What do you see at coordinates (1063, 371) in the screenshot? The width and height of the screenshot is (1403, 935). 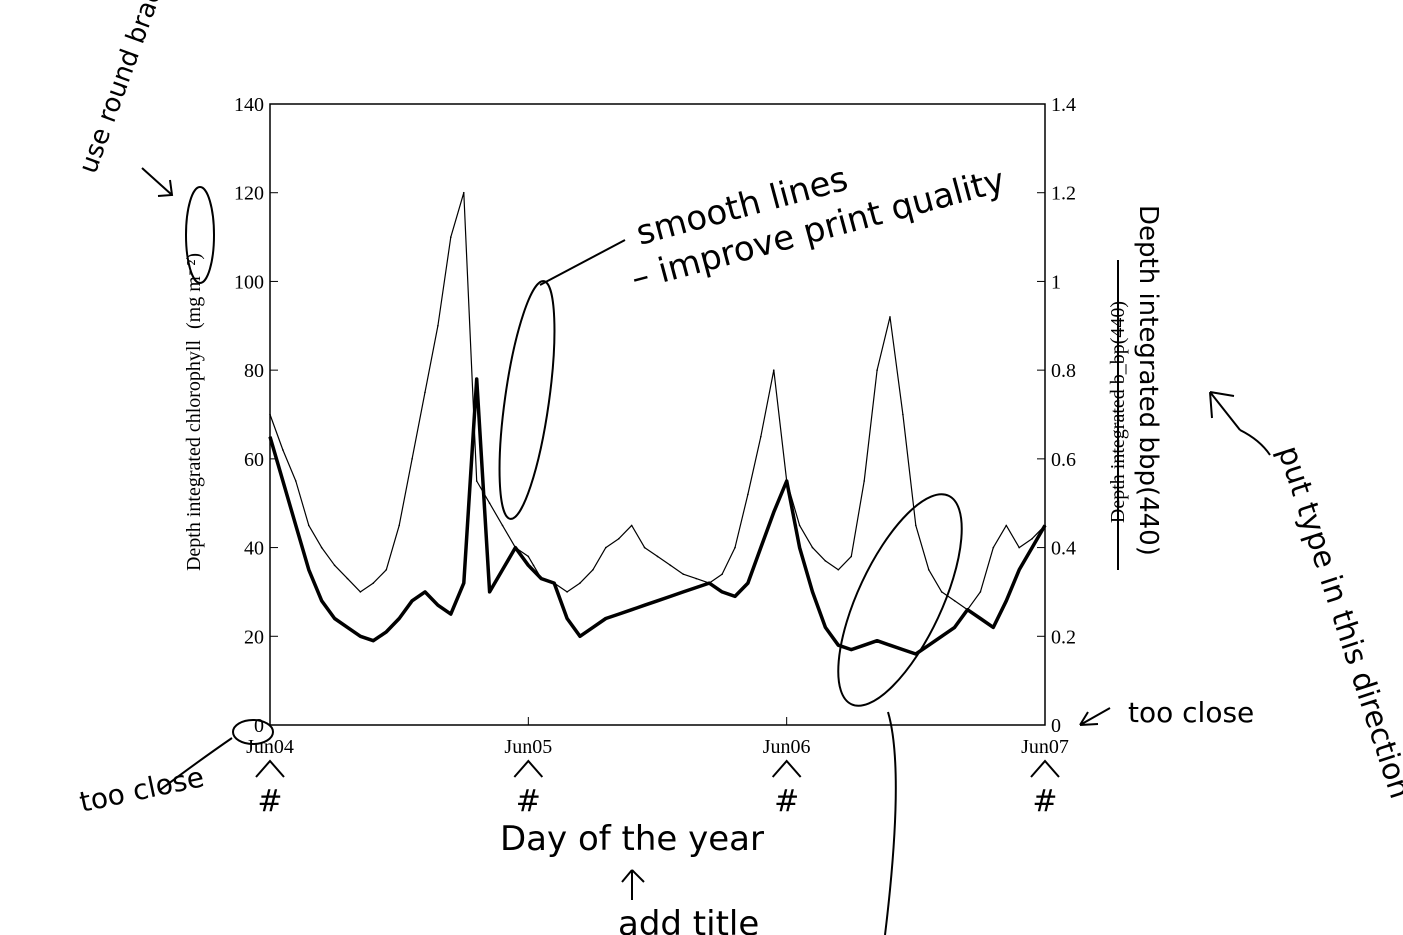 I see `right-tick-label: 0.8` at bounding box center [1063, 371].